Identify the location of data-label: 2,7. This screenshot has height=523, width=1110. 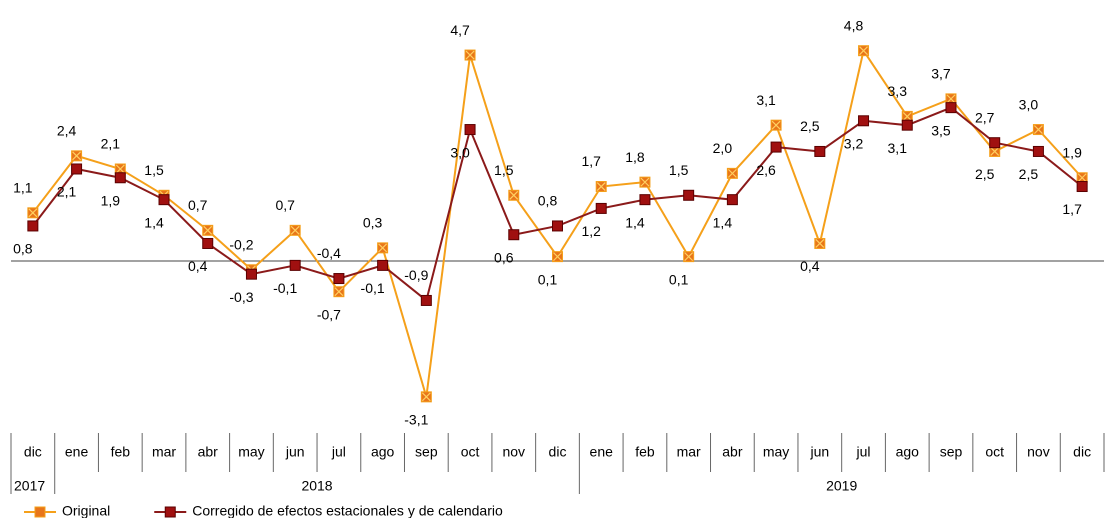
(985, 117).